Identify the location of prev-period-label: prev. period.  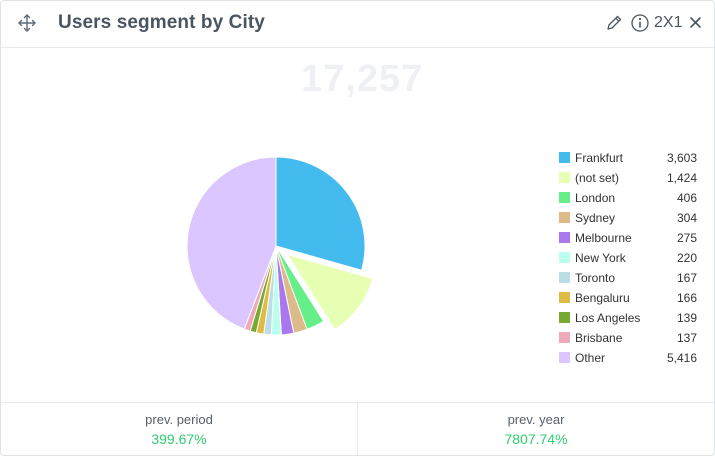
(179, 419).